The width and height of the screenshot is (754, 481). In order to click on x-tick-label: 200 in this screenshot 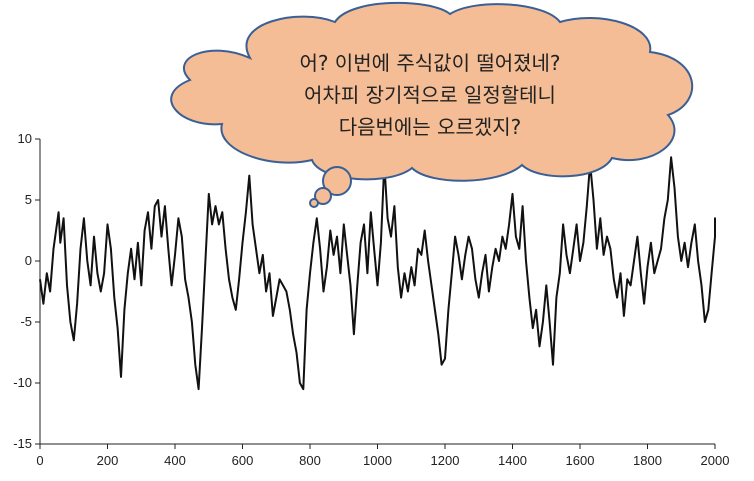, I will do `click(108, 460)`.